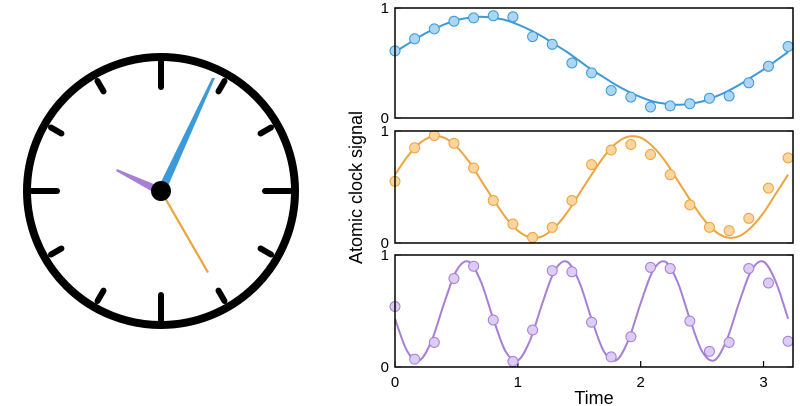 This screenshot has width=800, height=406. I want to click on clock-center, so click(161, 191).